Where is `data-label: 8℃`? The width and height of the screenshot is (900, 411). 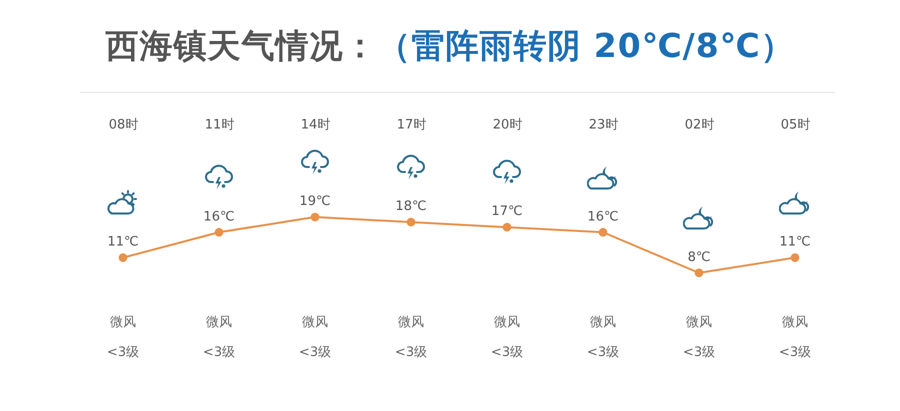 data-label: 8℃ is located at coordinates (699, 257).